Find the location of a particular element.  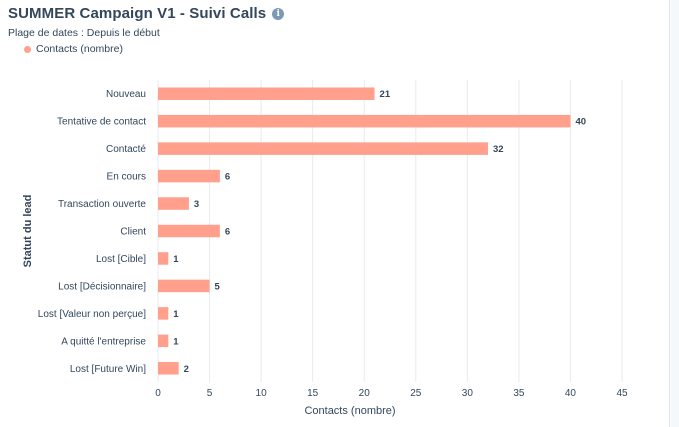

y-tick-label: Contacté is located at coordinates (126, 149).